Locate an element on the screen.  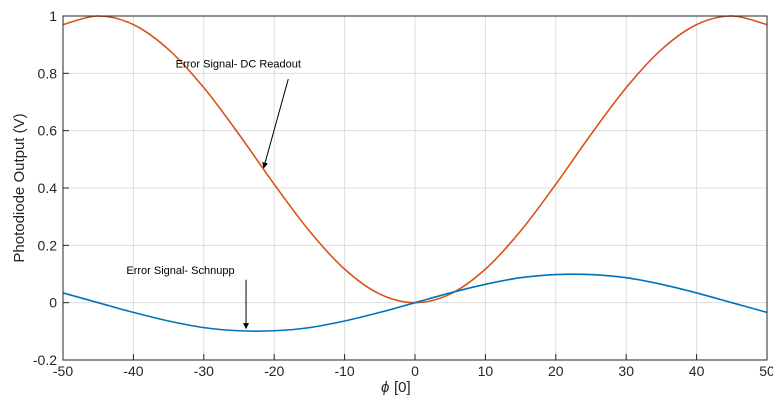
x-axis-label: ϕ [0] is located at coordinates (396, 387).